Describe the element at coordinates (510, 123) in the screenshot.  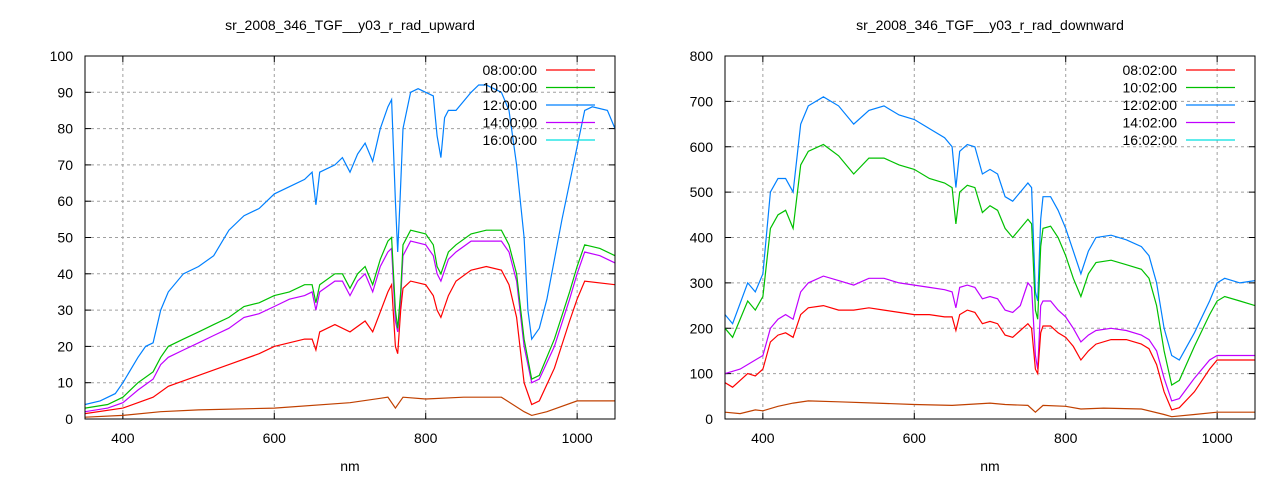
I see `legend-label: 14:00:00` at that location.